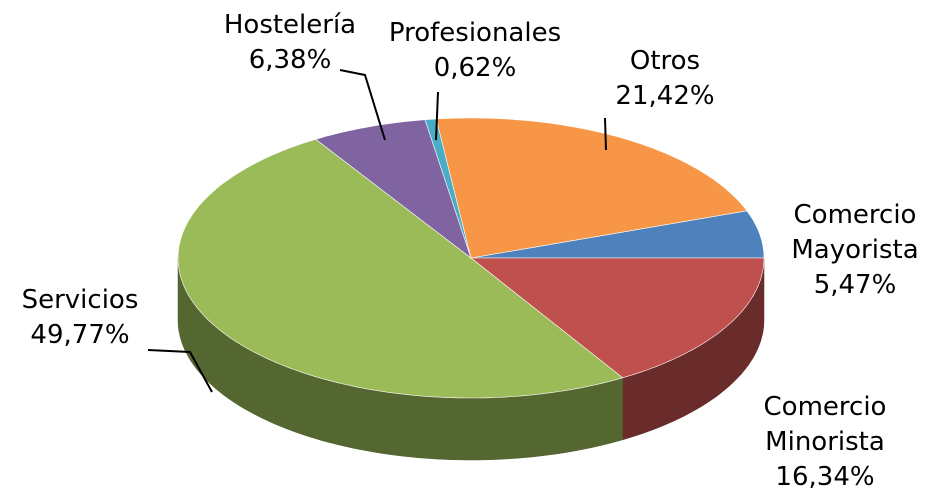  I want to click on category-label: Hostelería, so click(290, 25).